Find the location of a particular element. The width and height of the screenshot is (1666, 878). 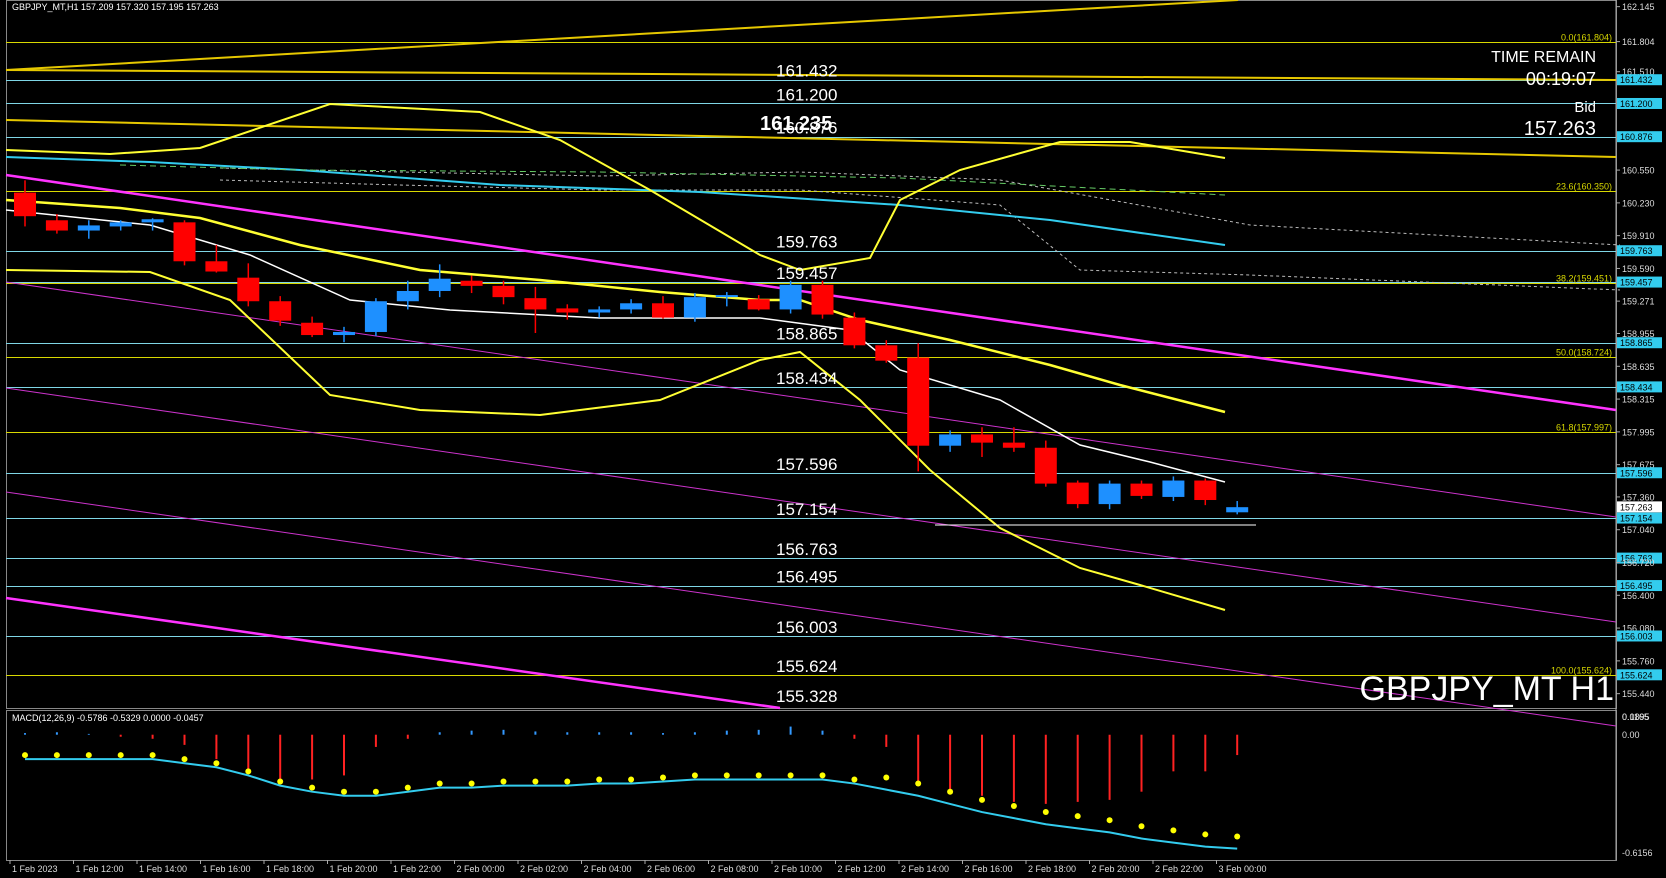

price-axis-tag-label: 156.763 is located at coordinates (1636, 559).